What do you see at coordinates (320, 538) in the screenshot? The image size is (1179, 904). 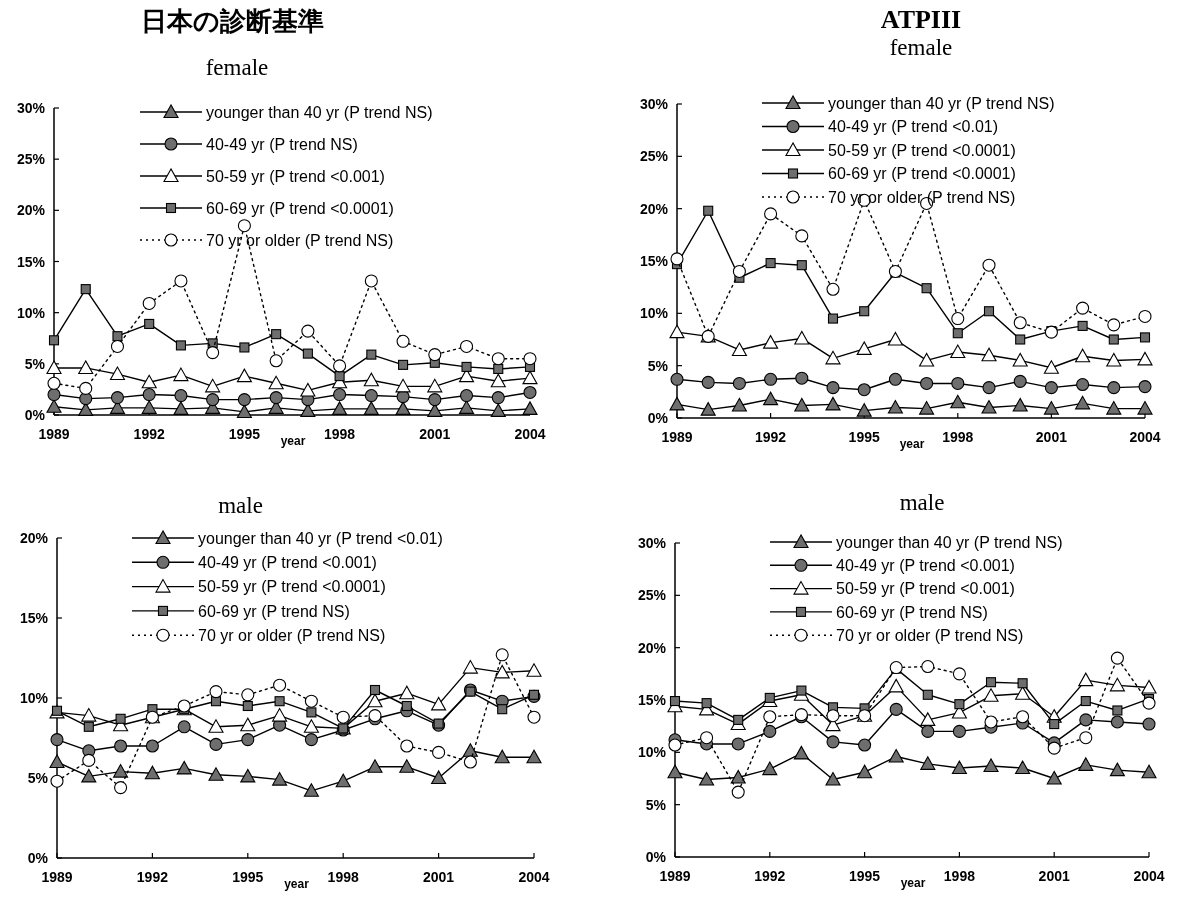 I see `legend-label: younger than 40 yr (P trend <0.01)` at bounding box center [320, 538].